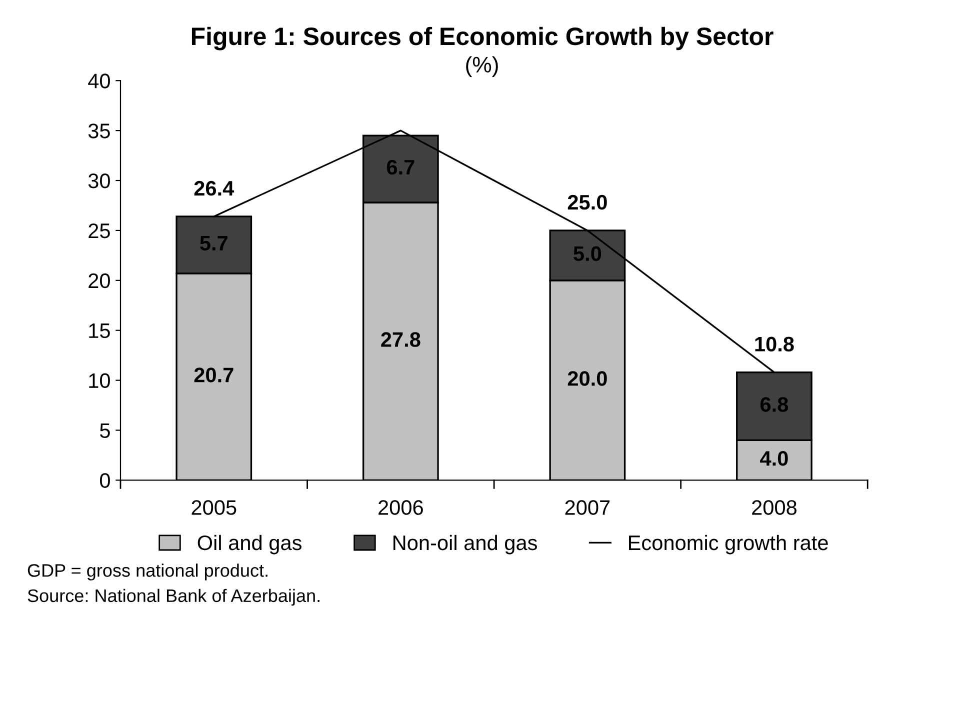  Describe the element at coordinates (774, 507) in the screenshot. I see `x-tick-label: 2008` at that location.